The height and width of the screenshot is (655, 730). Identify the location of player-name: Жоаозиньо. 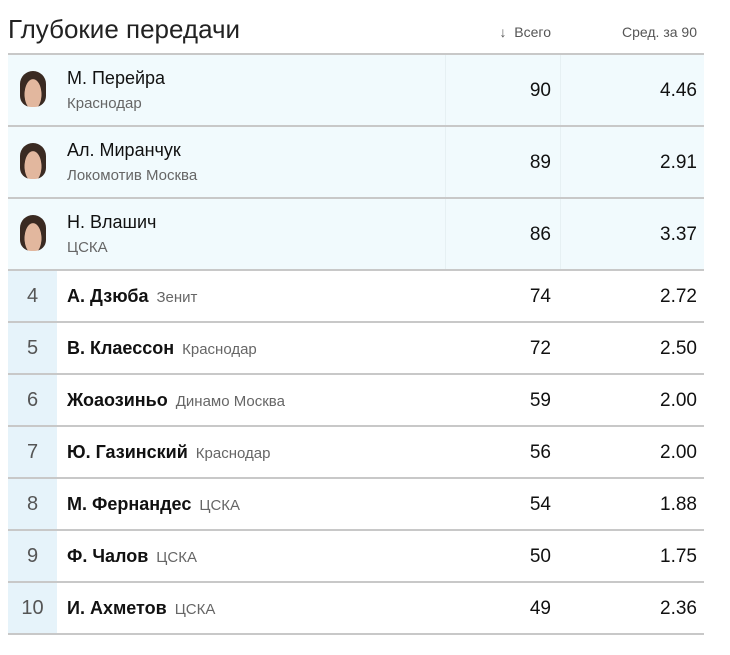
(117, 400).